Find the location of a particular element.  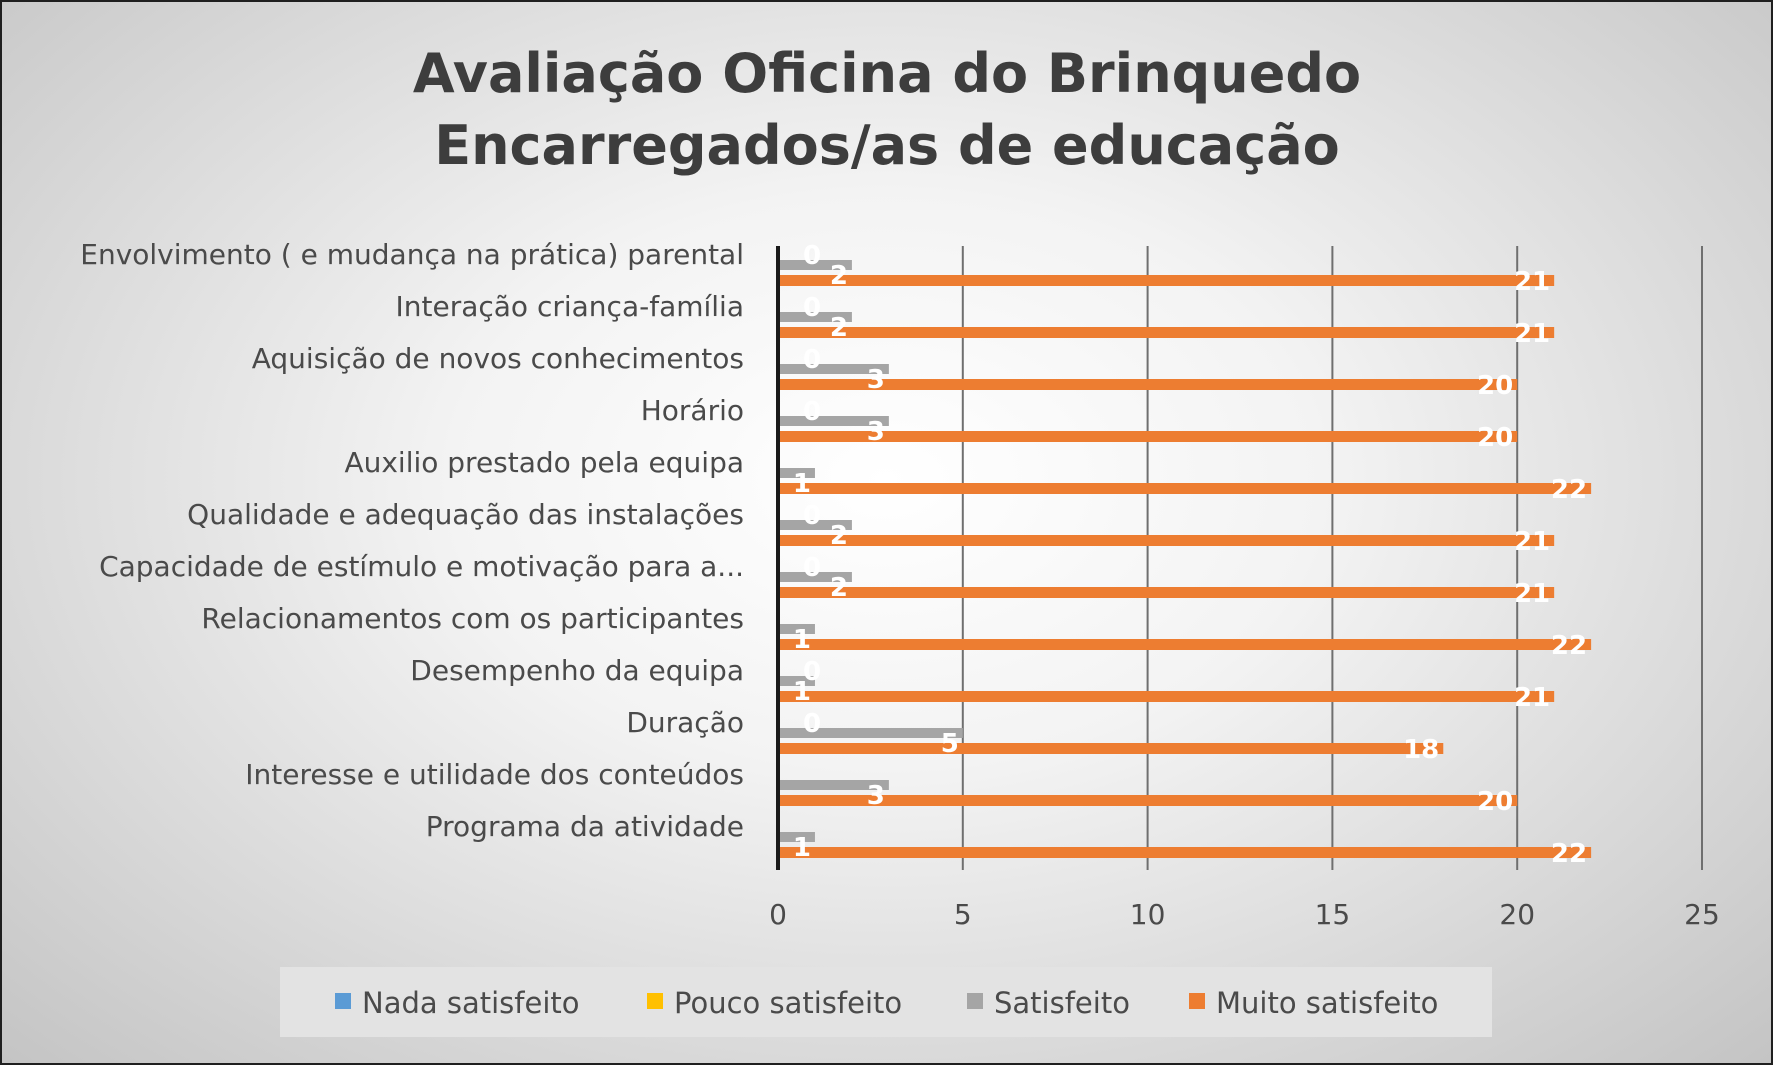

legend-label: Satisfeito is located at coordinates (1062, 1003).